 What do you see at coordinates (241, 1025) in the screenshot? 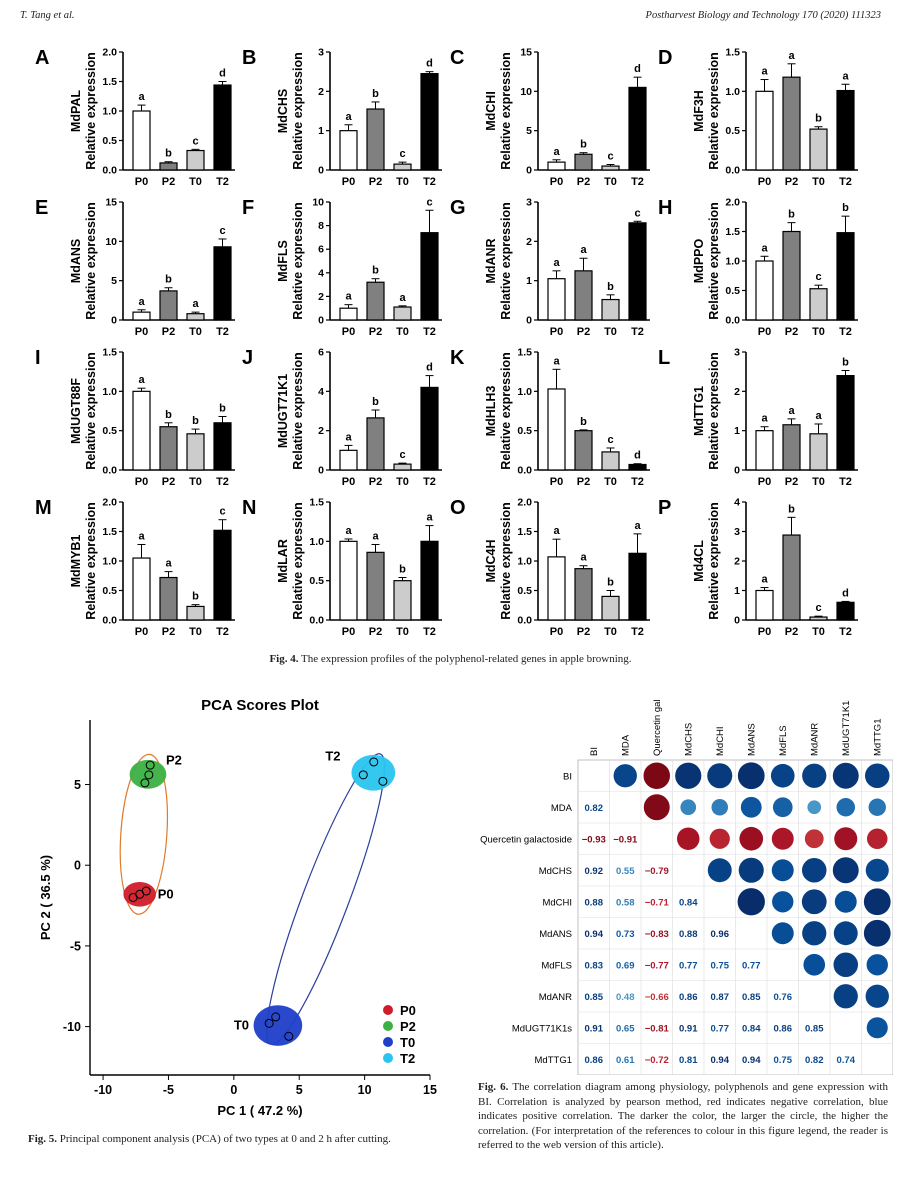
I see `pca-group-label-T0: T0` at bounding box center [241, 1025].